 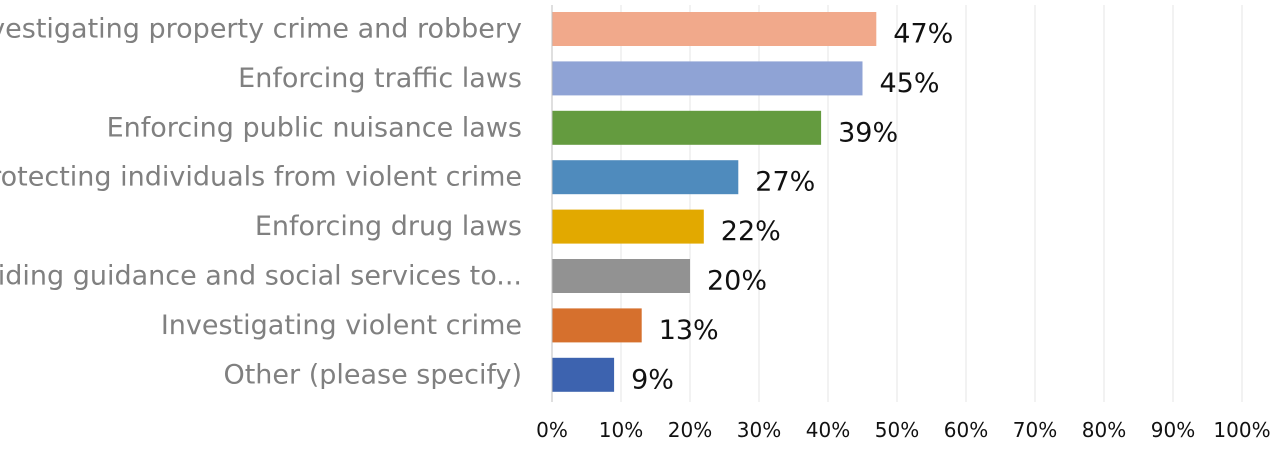 What do you see at coordinates (552, 430) in the screenshot?
I see `x-tick-label: 0%` at bounding box center [552, 430].